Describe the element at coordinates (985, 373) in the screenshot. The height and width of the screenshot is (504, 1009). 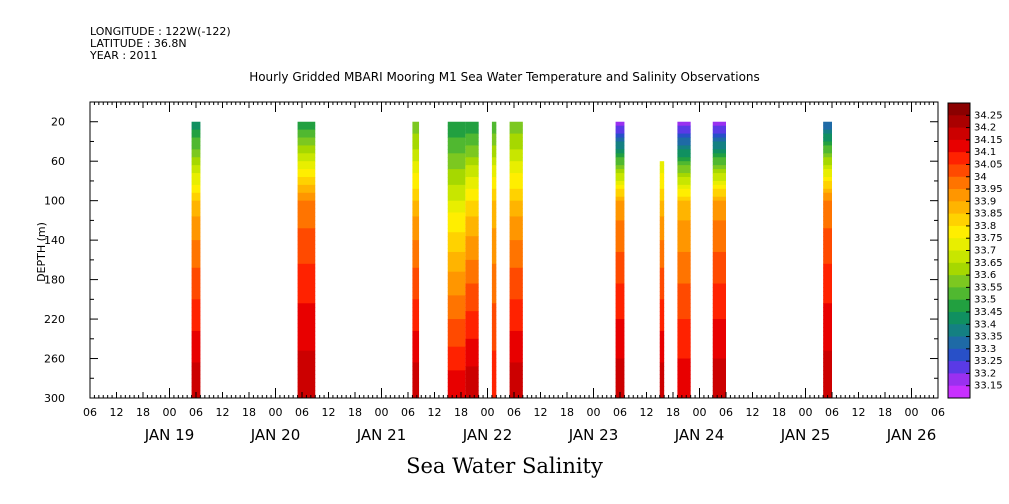
I see `colorbar-label: 33.2` at that location.